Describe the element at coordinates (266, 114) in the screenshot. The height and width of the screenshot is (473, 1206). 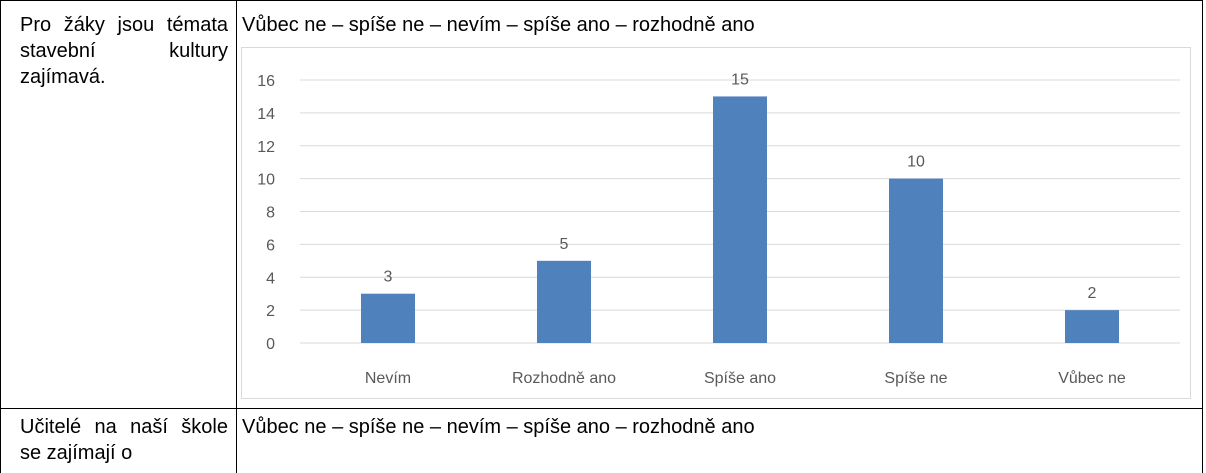
I see `y-tick-label: 14` at that location.